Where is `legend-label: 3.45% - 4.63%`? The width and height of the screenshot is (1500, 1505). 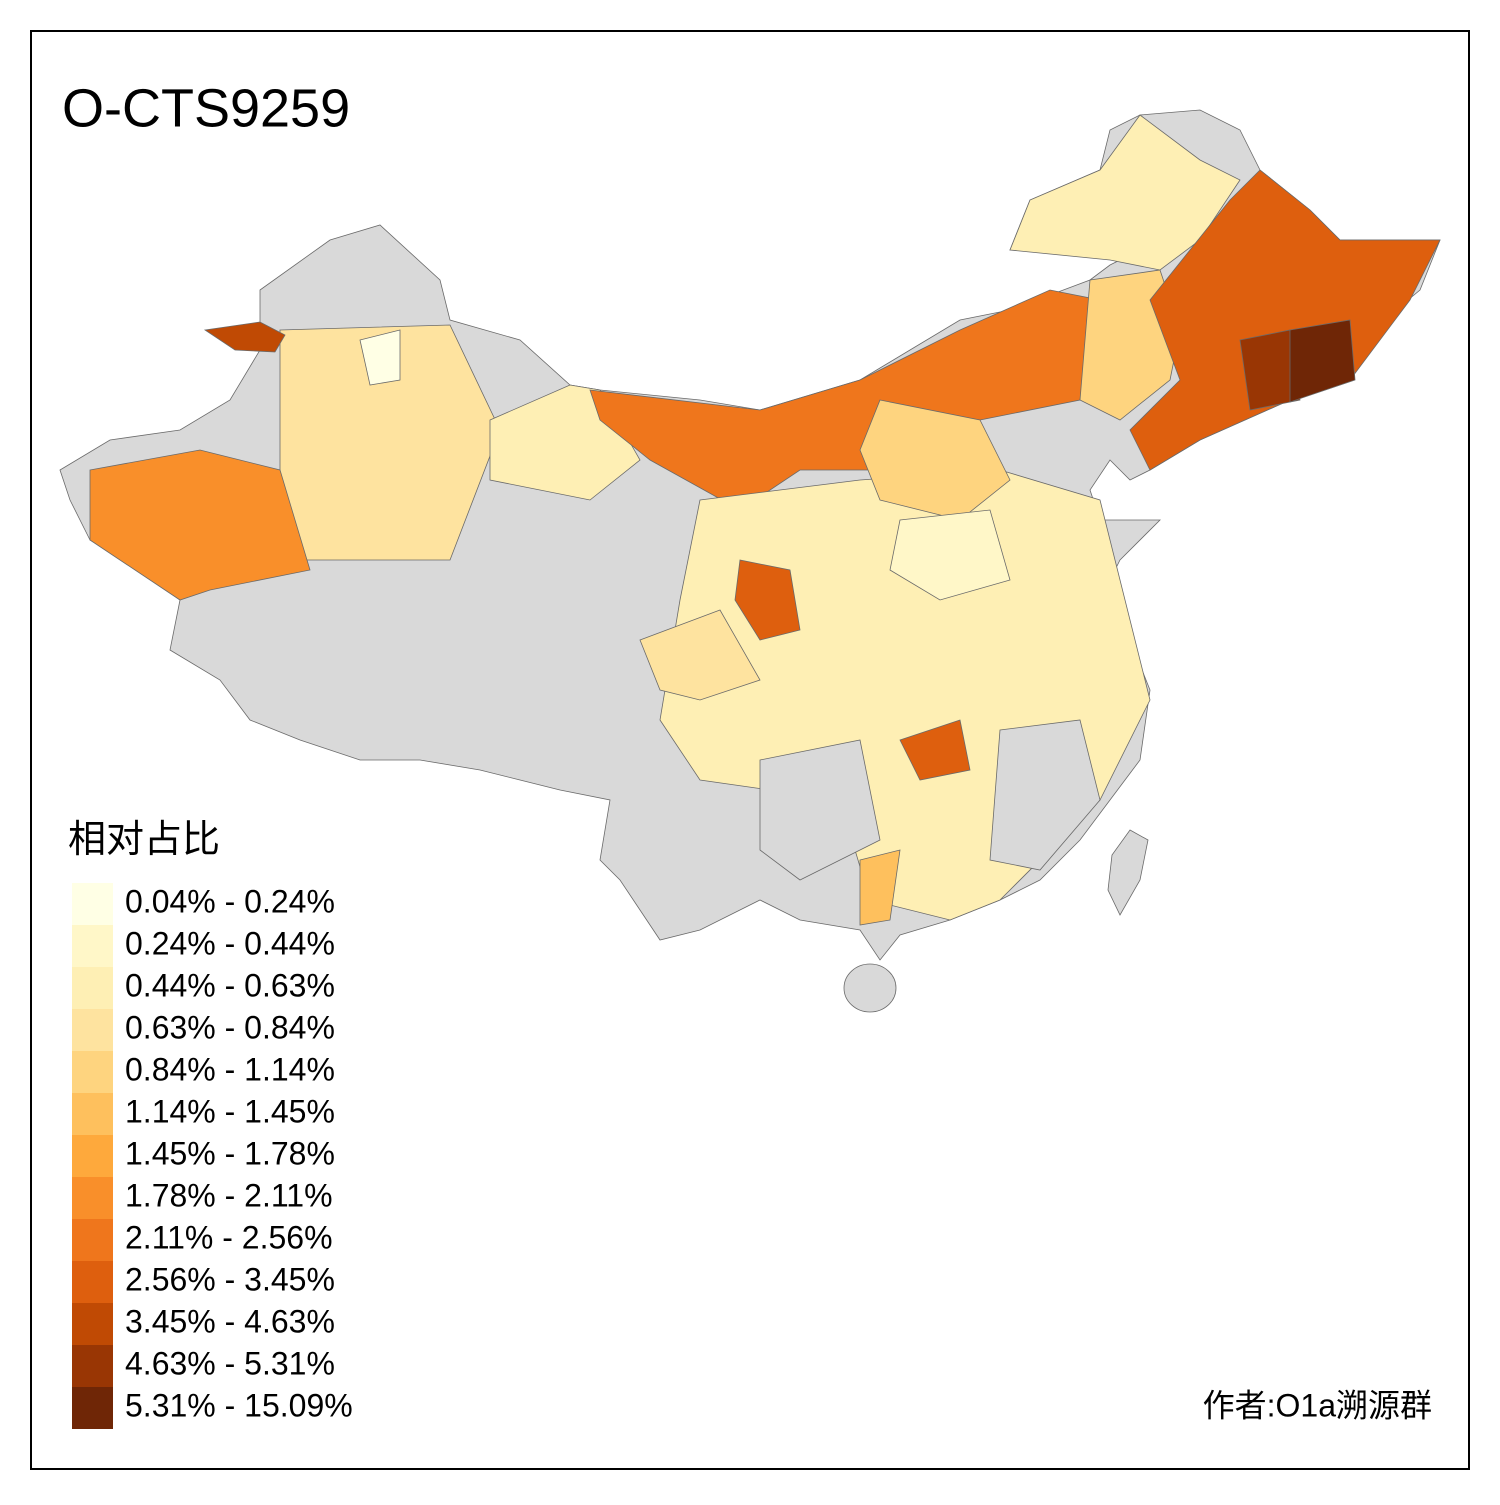
legend-label: 3.45% - 4.63% is located at coordinates (230, 1321).